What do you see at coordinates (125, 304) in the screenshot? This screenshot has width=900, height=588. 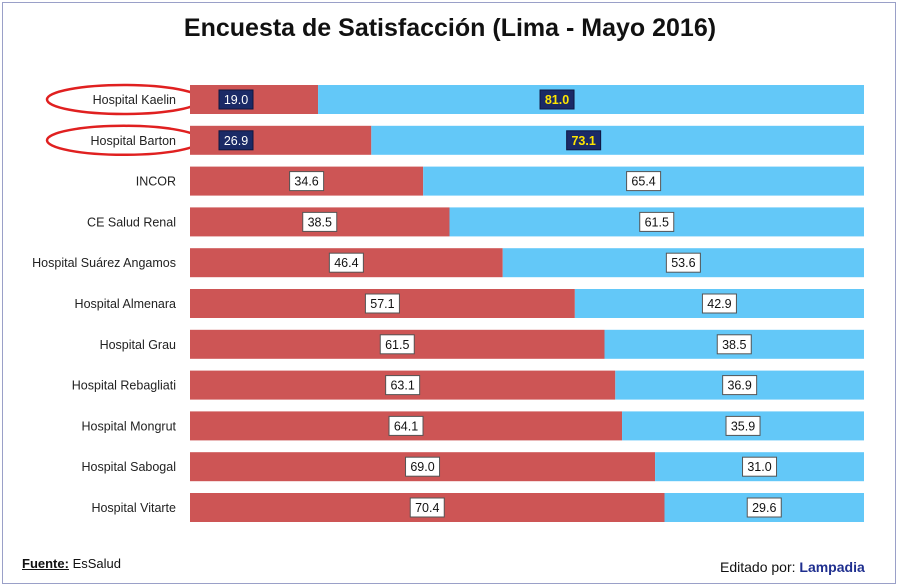 I see `category-label: Hospital Almenara` at bounding box center [125, 304].